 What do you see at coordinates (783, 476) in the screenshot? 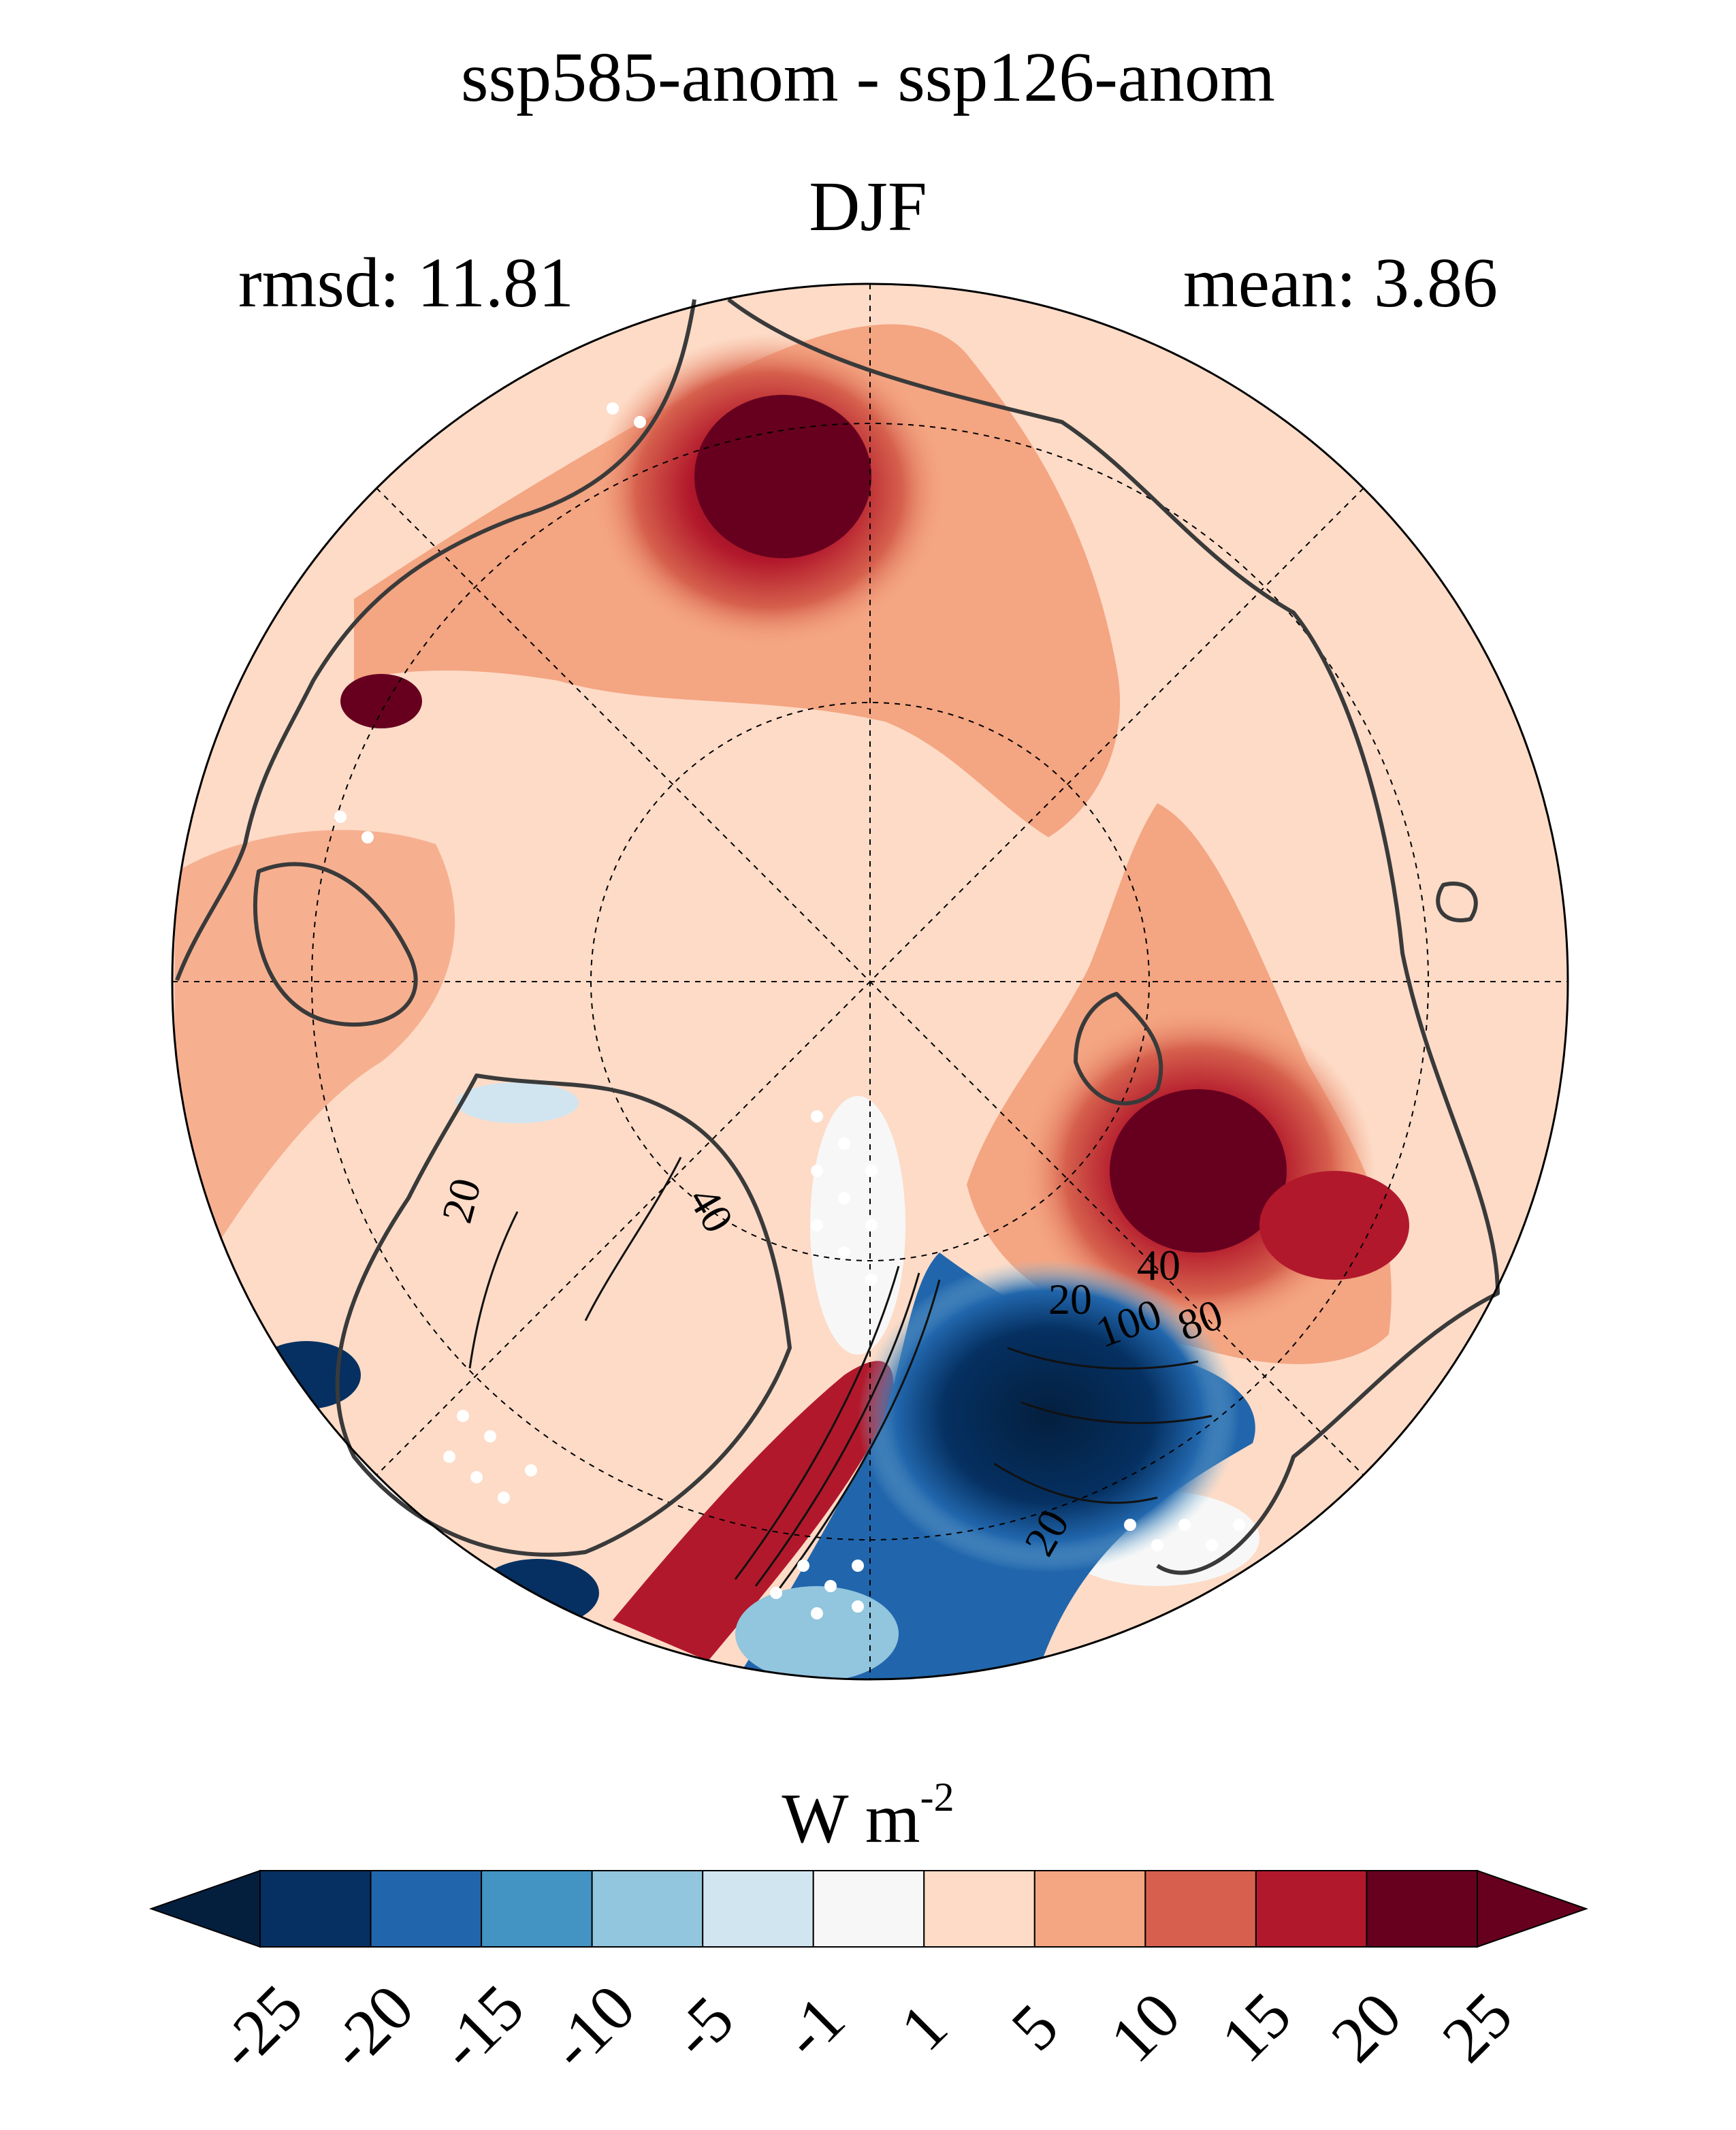
I see `red-max-north-core` at bounding box center [783, 476].